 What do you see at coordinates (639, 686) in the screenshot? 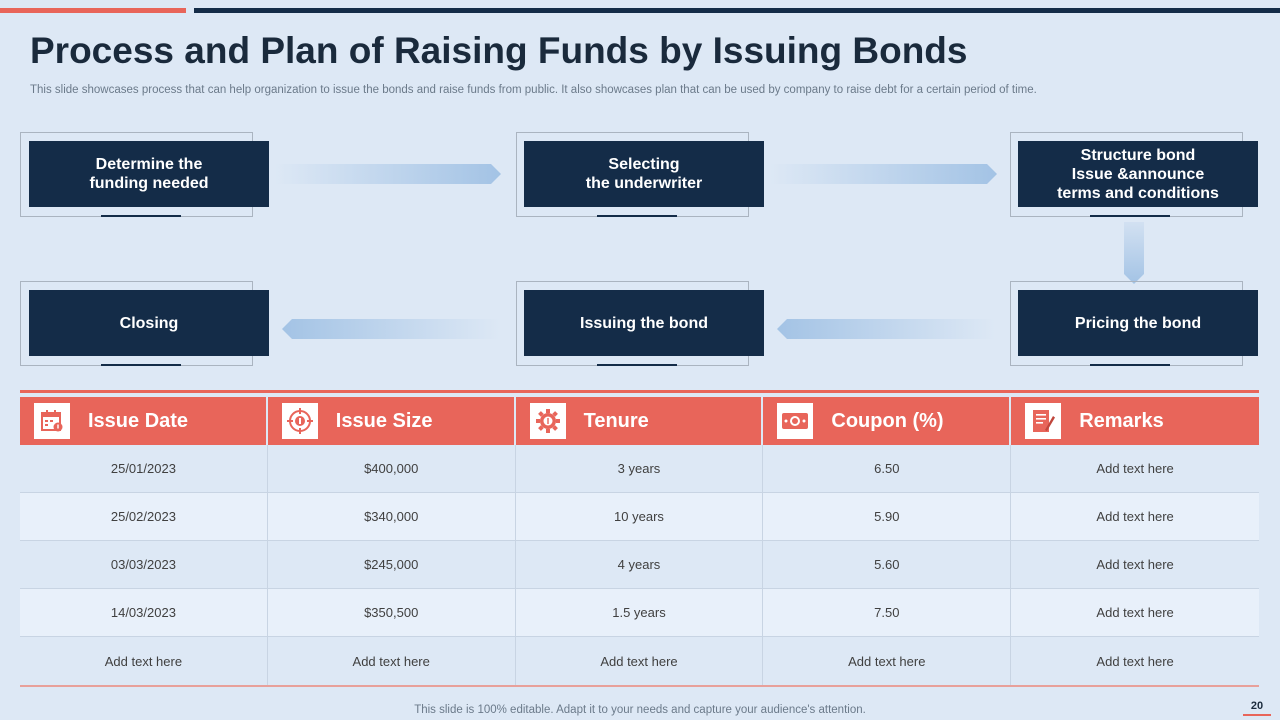
I see `table-bottom-line` at bounding box center [639, 686].